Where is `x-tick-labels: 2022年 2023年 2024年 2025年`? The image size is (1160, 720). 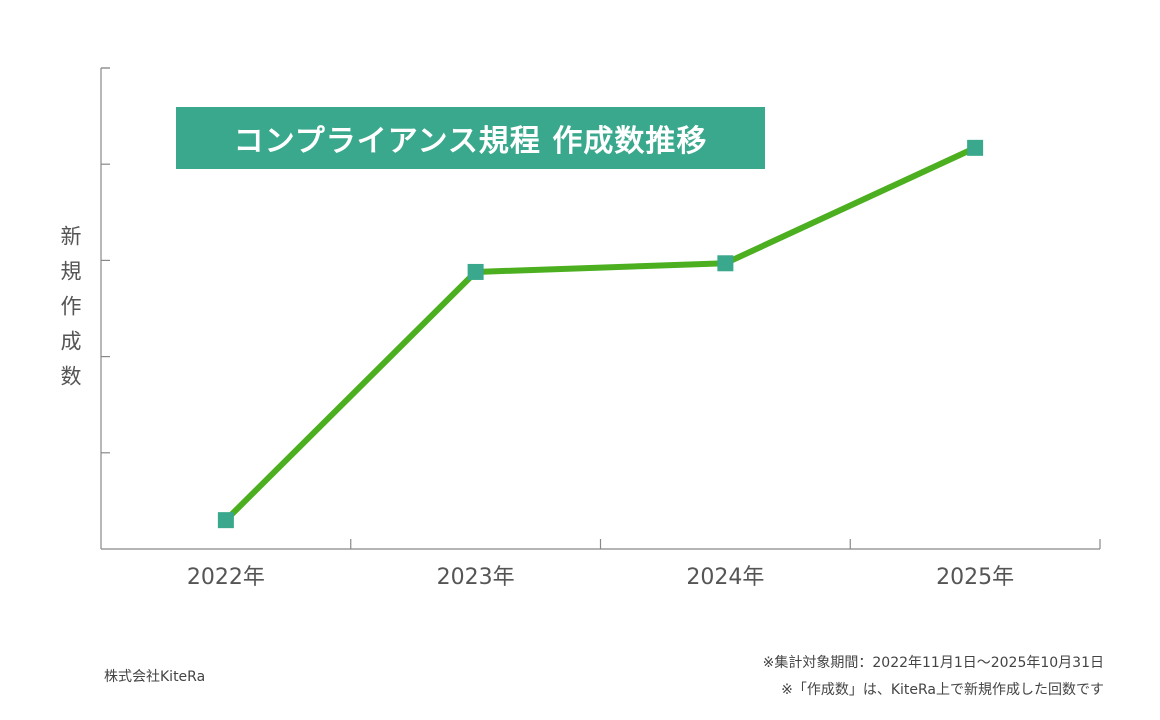
x-tick-labels: 2022年 2023年 2024年 2025年 is located at coordinates (600, 577).